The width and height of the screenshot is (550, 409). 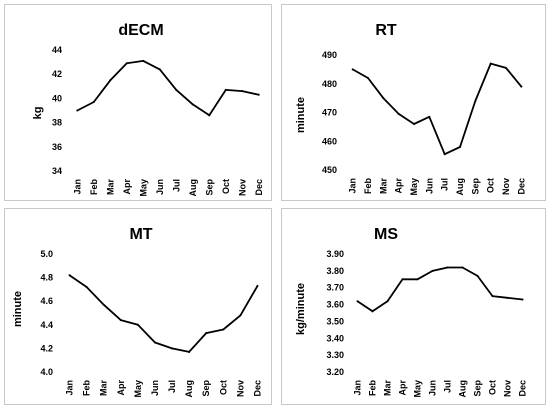 What do you see at coordinates (57, 74) in the screenshot?
I see `y-tick-label: 42` at bounding box center [57, 74].